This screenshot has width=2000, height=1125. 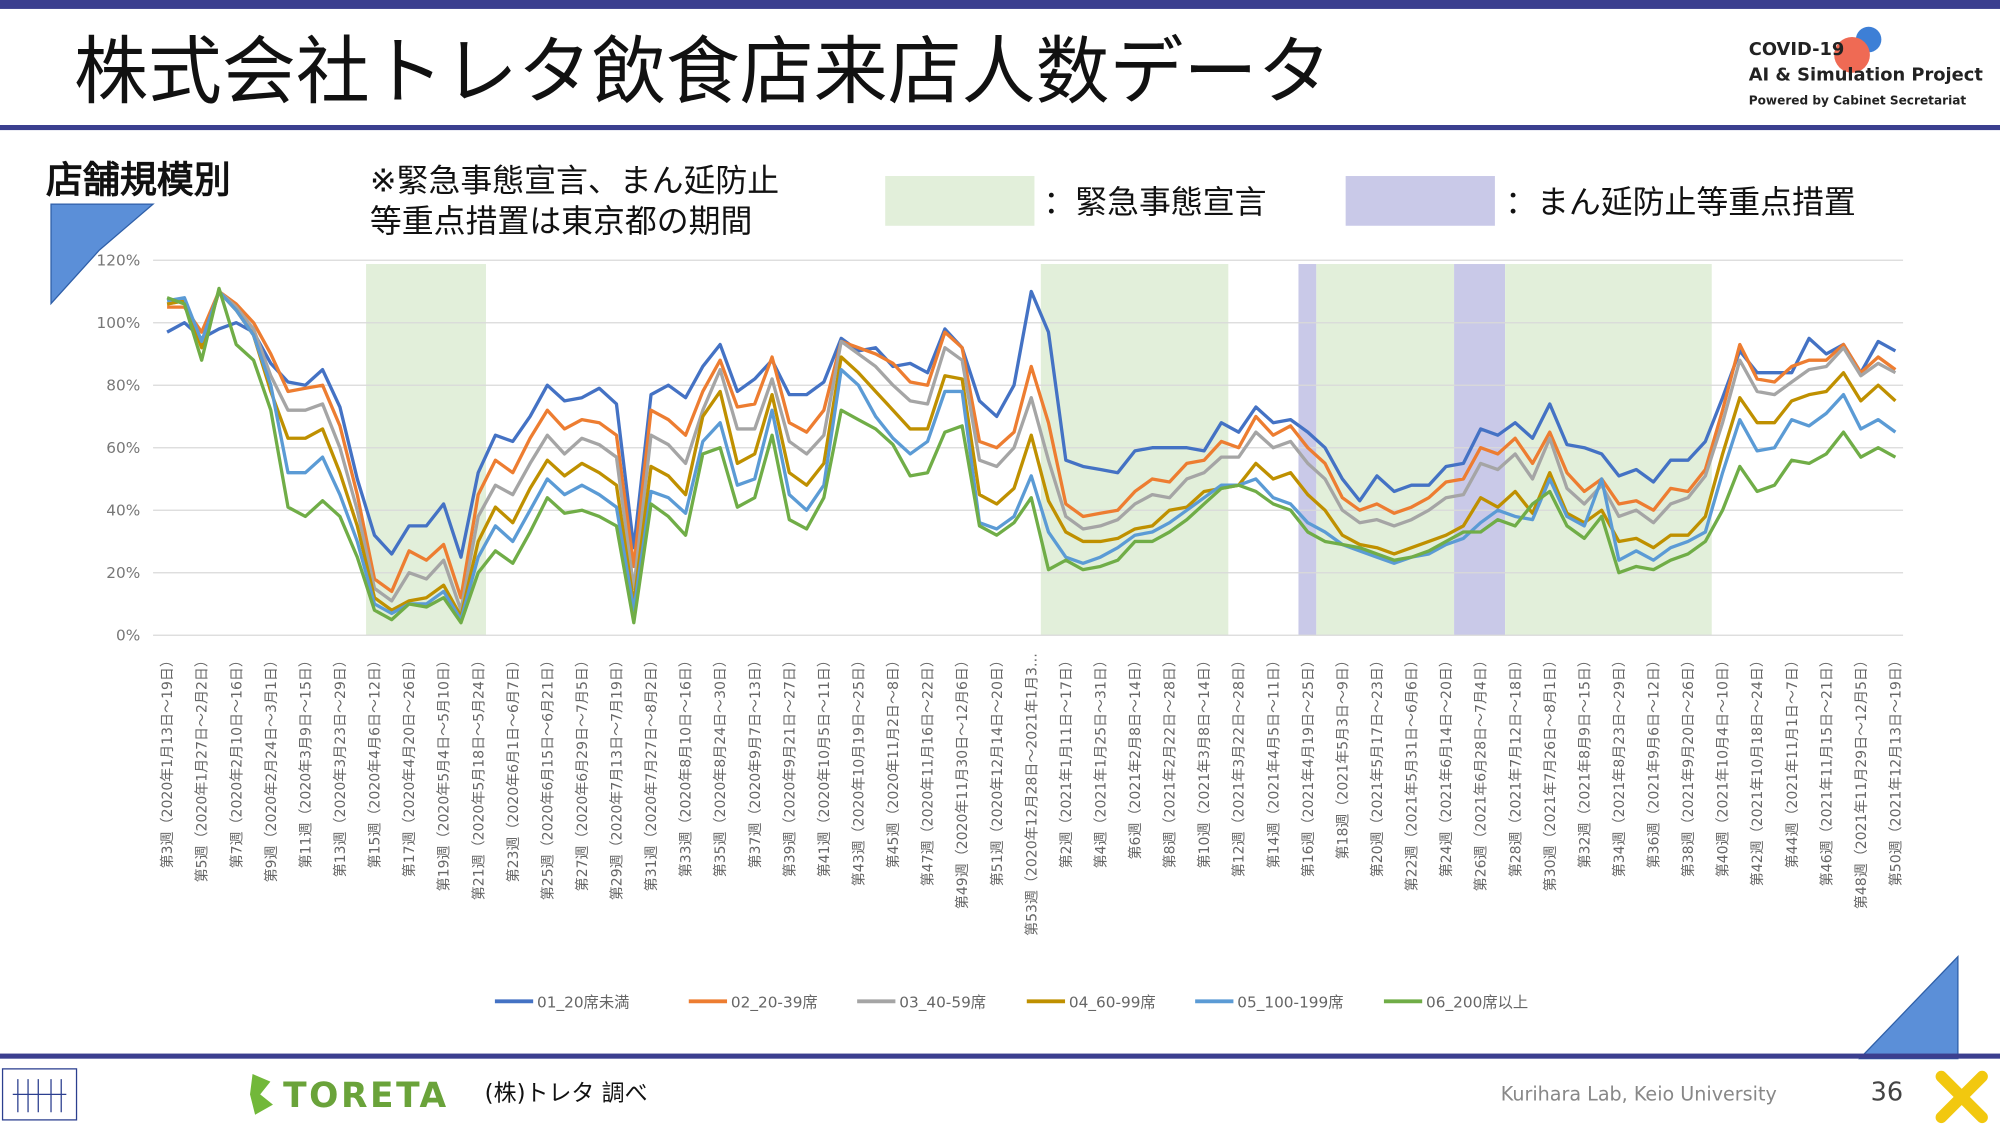 I want to click on x-tick-label: 第34週（2021年8月23日～29日）, so click(x=1619, y=765).